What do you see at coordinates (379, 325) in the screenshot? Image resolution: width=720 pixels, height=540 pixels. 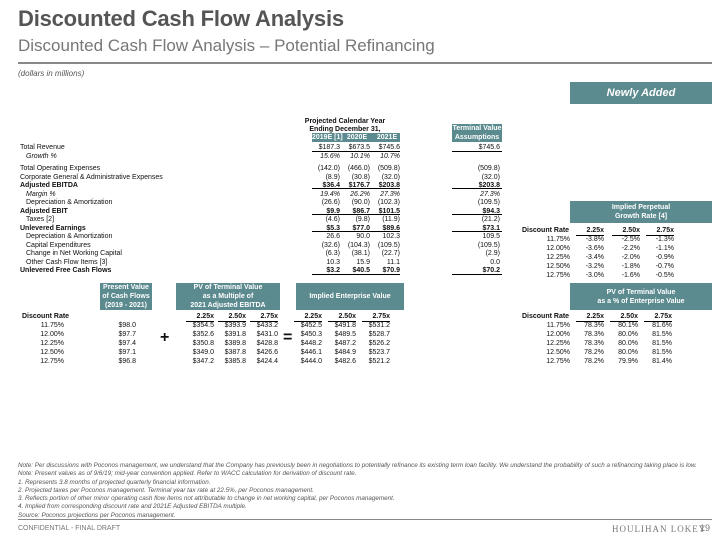 I see `implied-ev-value: $531.2` at bounding box center [379, 325].